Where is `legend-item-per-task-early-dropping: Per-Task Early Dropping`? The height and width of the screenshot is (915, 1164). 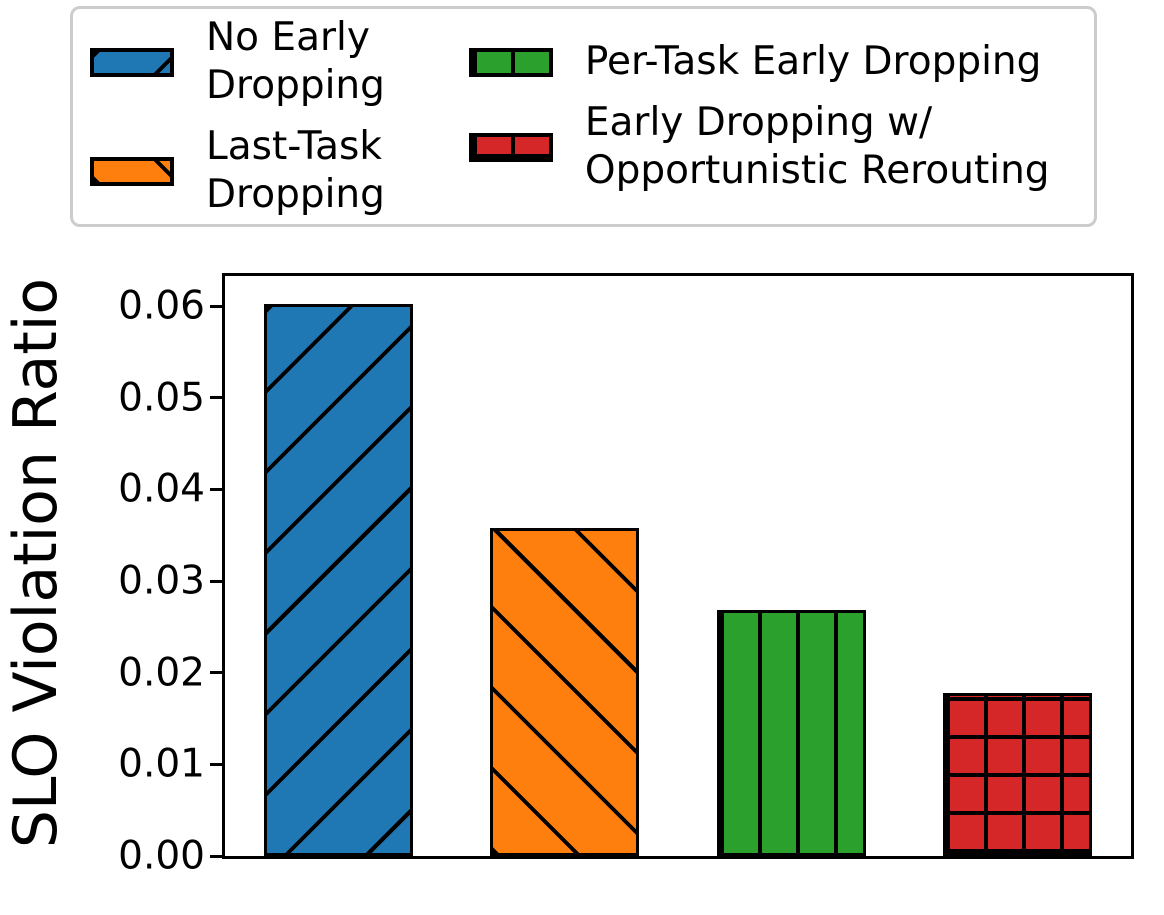
legend-item-per-task-early-dropping: Per-Task Early Dropping is located at coordinates (759, 62).